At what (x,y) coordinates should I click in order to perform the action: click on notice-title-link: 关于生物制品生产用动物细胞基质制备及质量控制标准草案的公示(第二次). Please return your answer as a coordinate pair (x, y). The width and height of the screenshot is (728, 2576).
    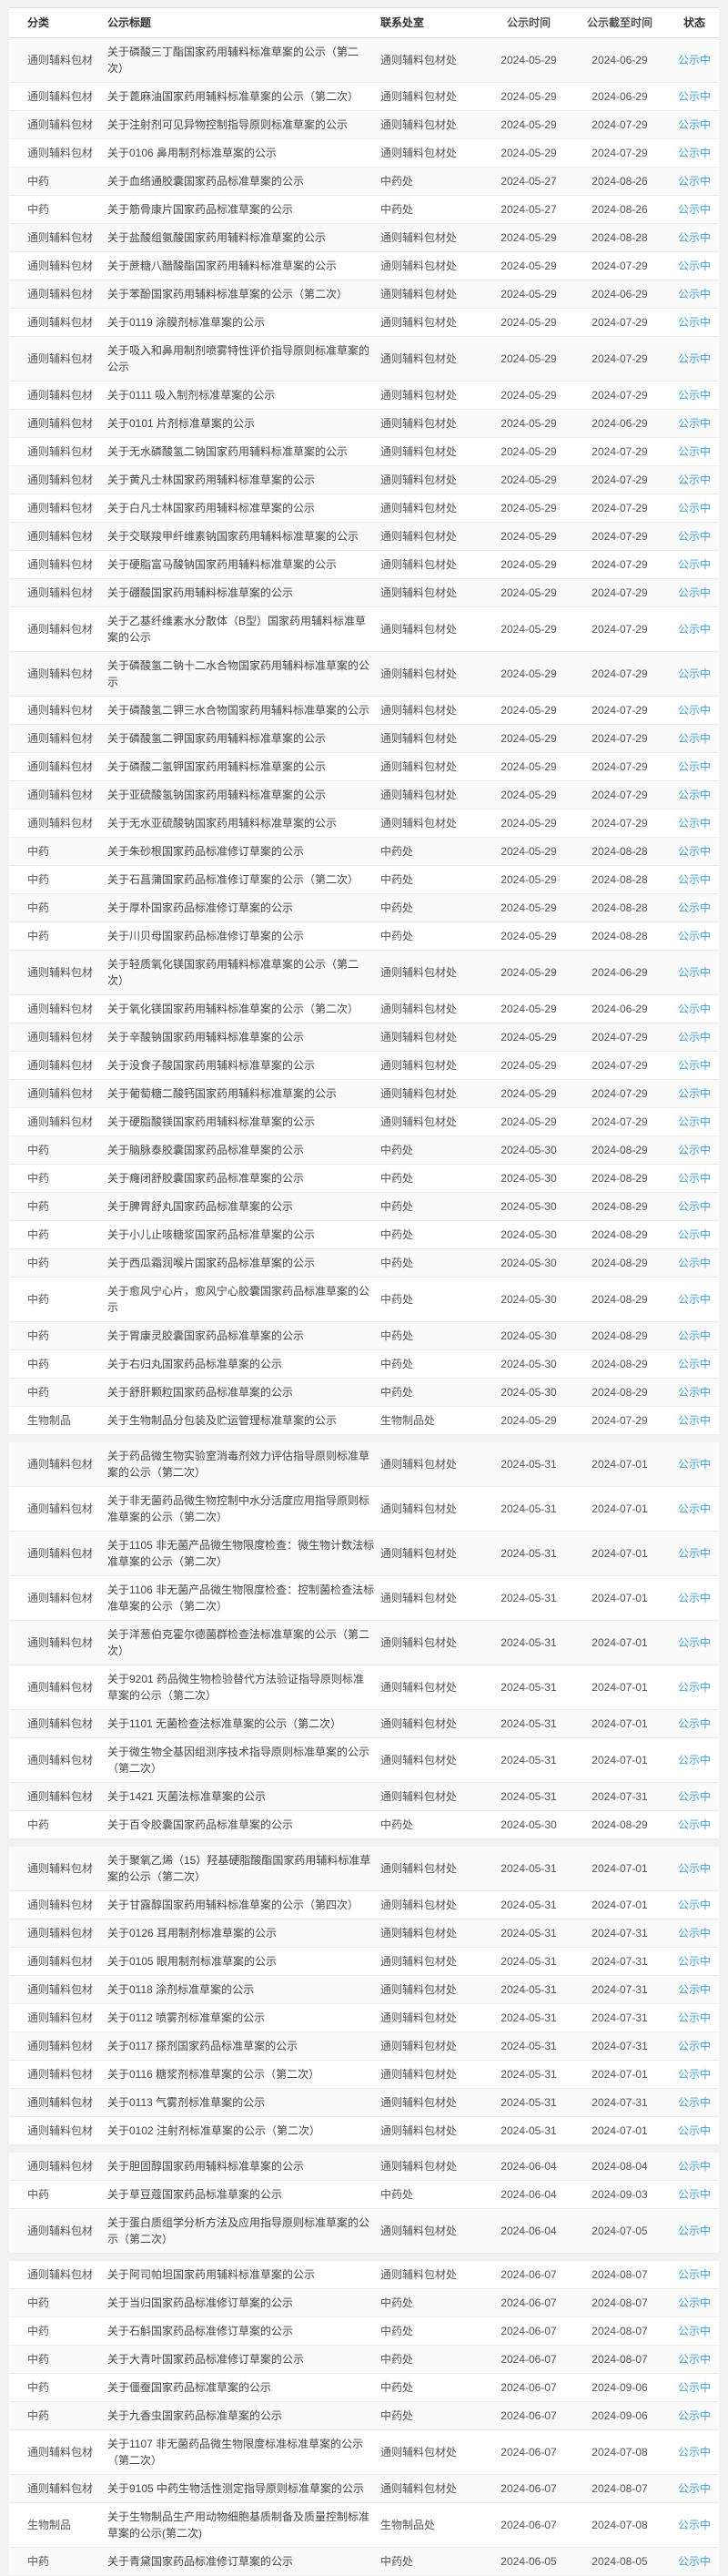
    Looking at the image, I should click on (239, 2525).